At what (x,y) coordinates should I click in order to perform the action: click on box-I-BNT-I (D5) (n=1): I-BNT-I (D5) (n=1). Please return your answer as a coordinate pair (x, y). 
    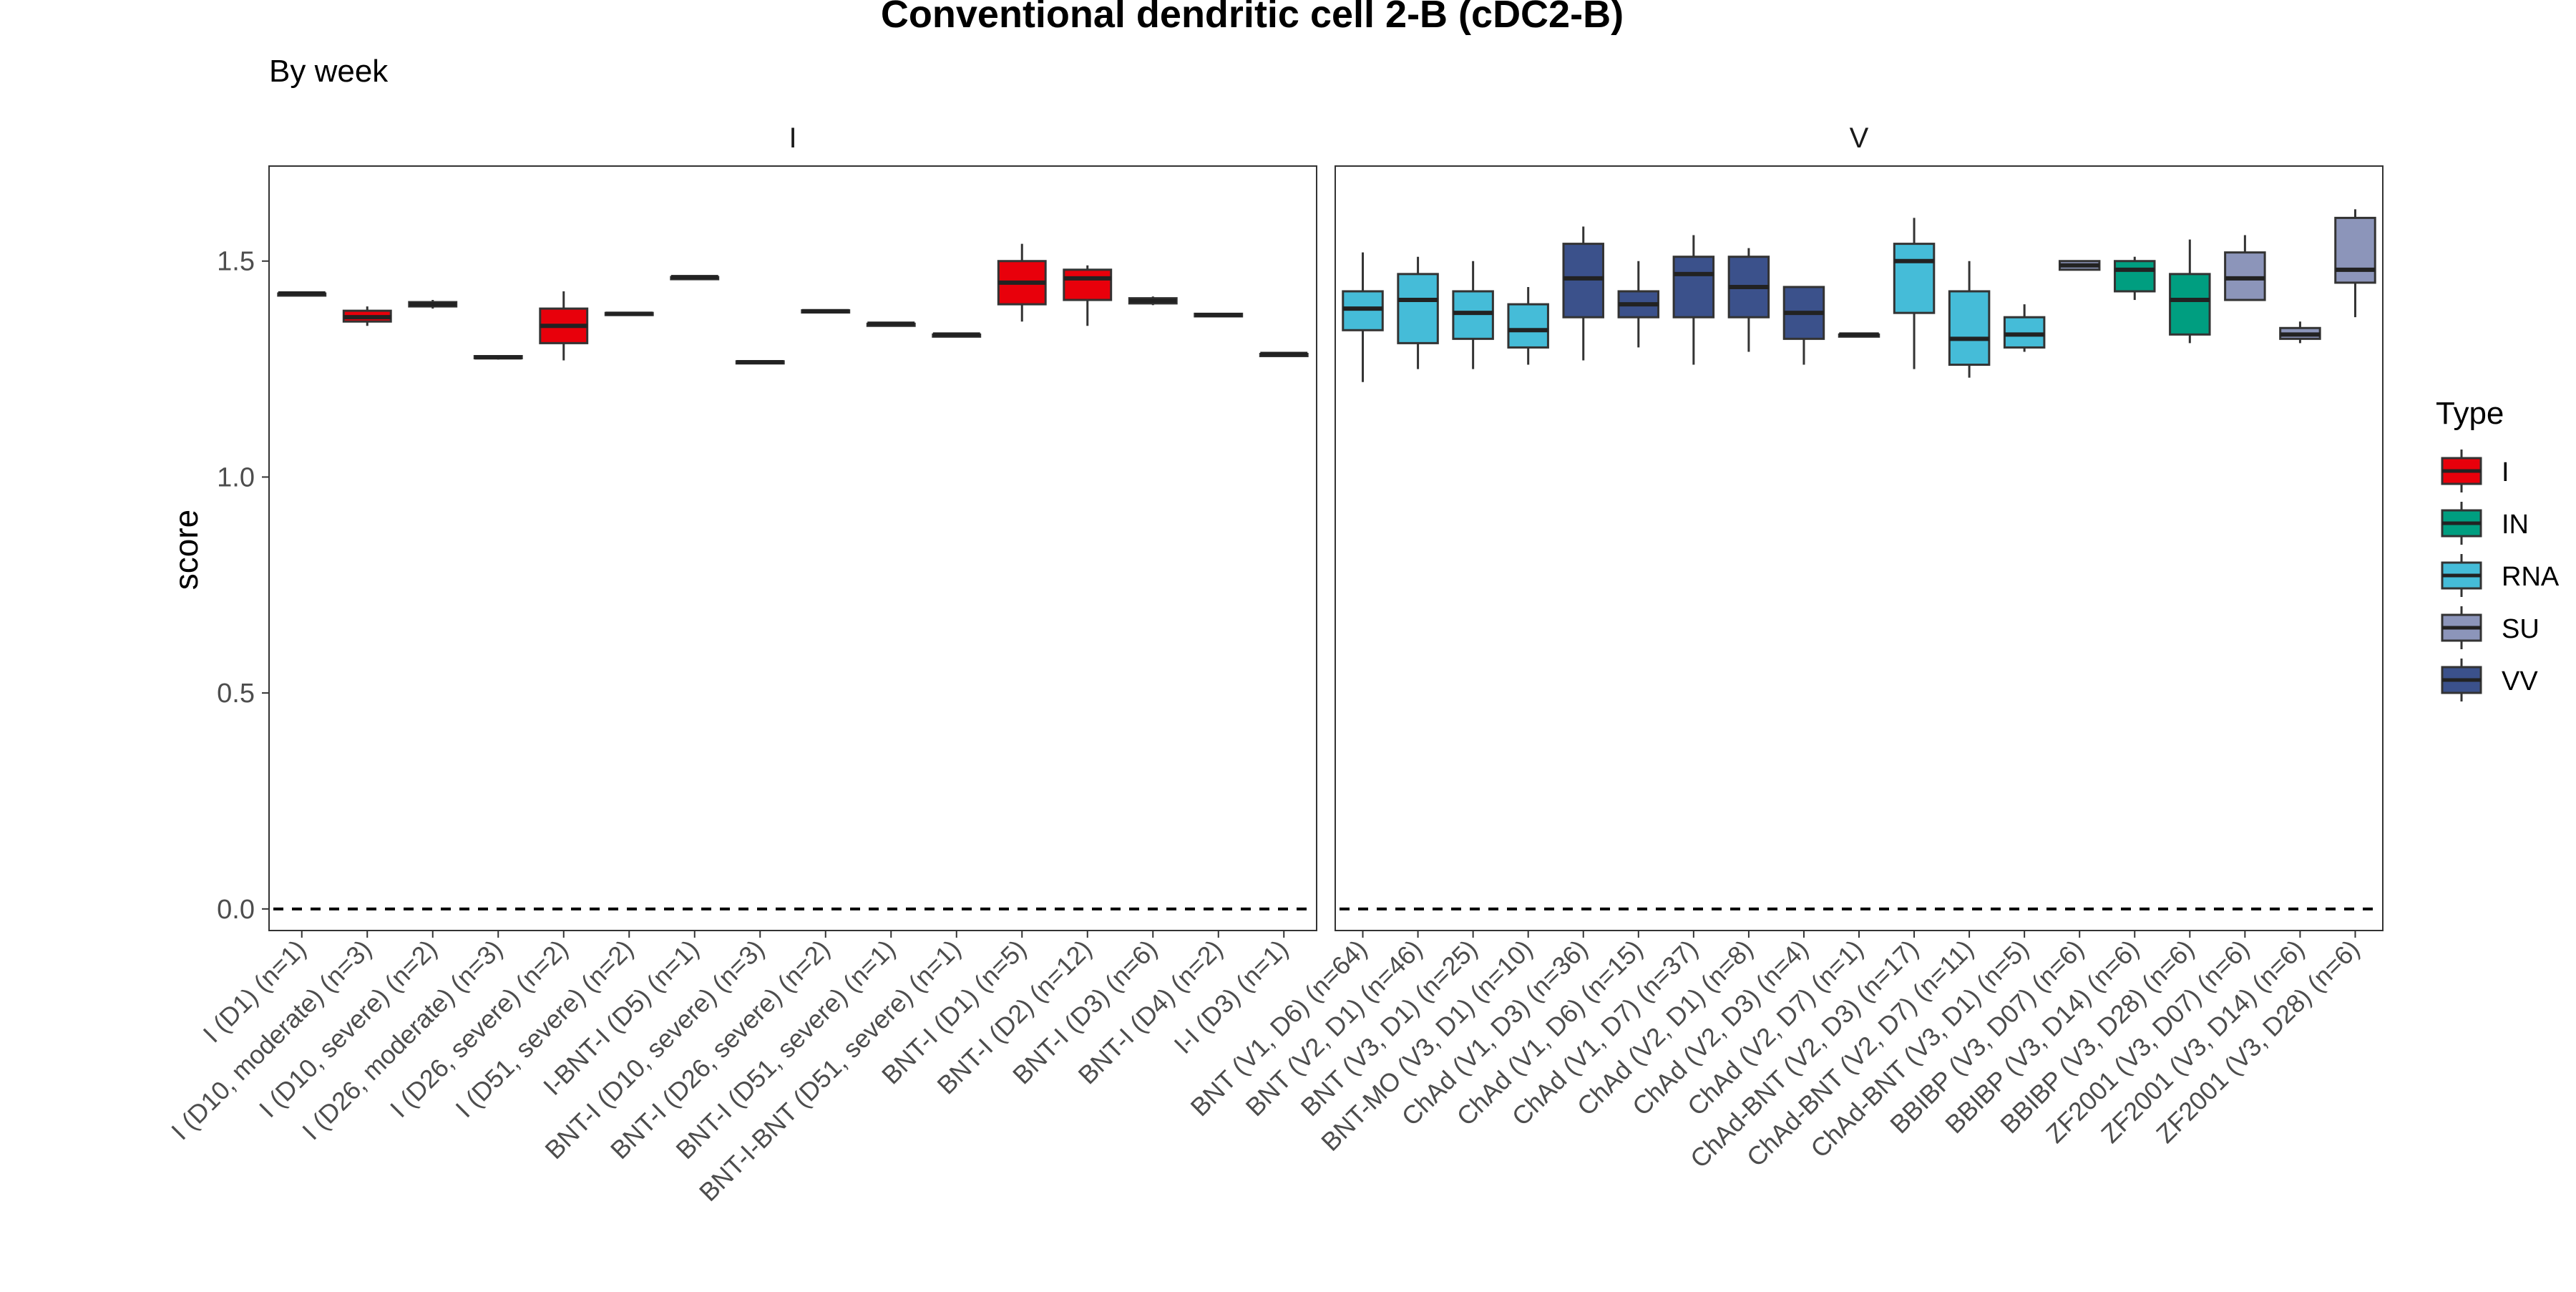
    Looking at the image, I should click on (628, 688).